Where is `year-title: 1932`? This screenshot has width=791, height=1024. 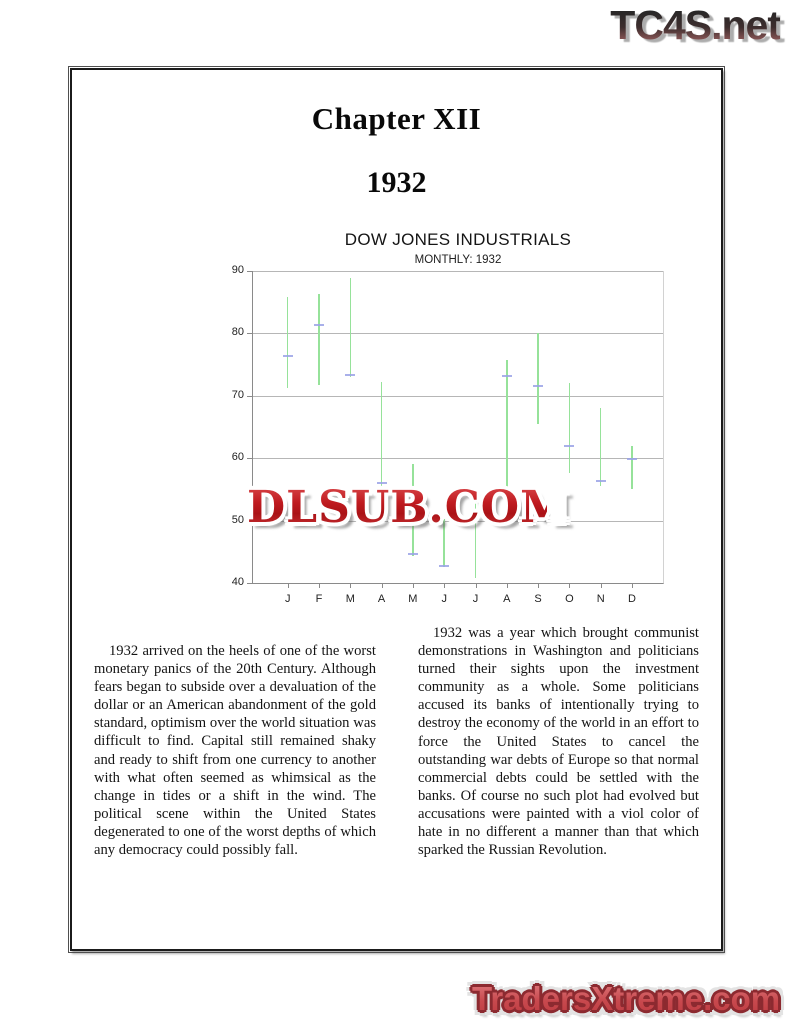 year-title: 1932 is located at coordinates (396, 182).